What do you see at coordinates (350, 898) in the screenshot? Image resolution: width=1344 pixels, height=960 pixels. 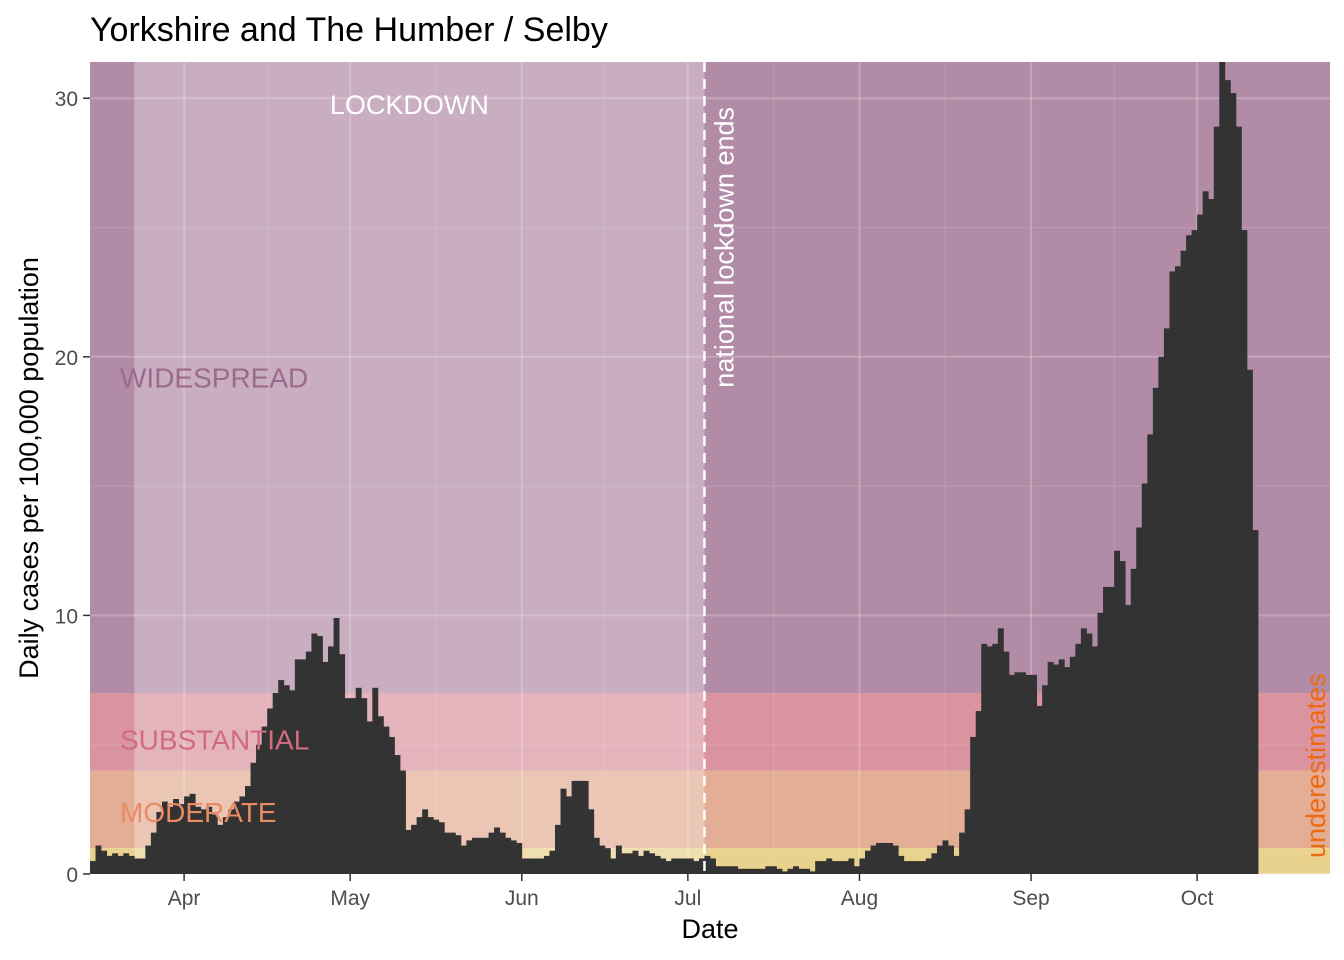 I see `x-tick-label: May` at bounding box center [350, 898].